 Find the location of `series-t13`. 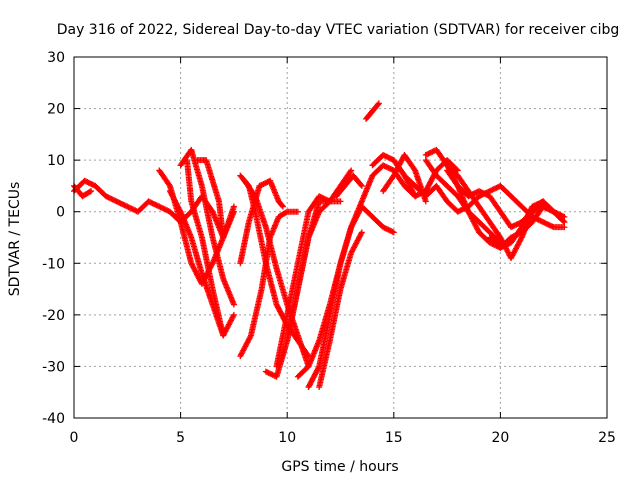

series-t13 is located at coordinates (308, 281).